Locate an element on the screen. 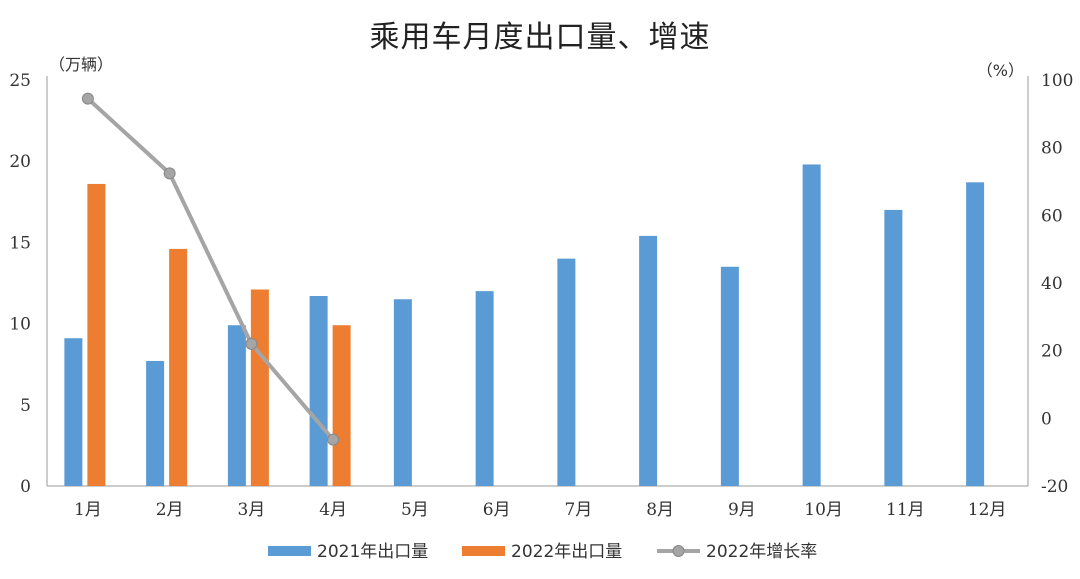  left-axis-tick-label: 25 is located at coordinates (20, 81).